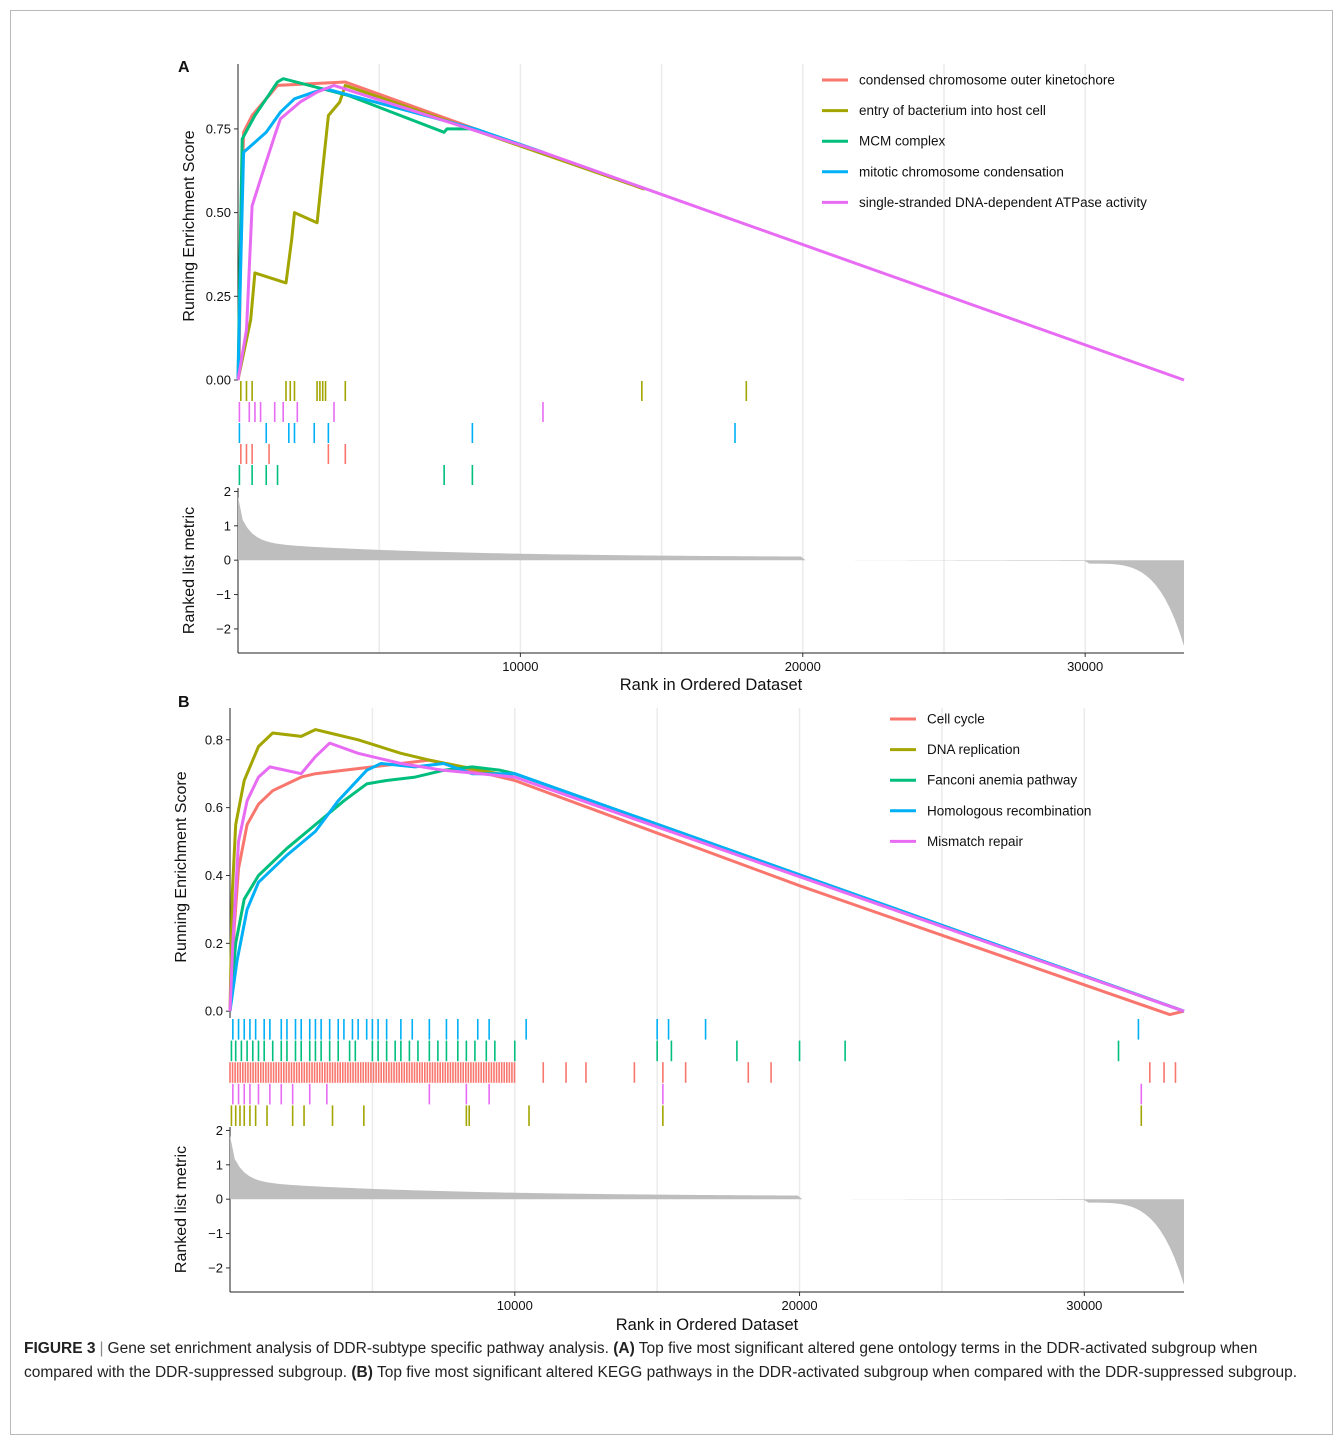 The height and width of the screenshot is (1446, 1344). What do you see at coordinates (902, 141) in the screenshot?
I see `legend-label-3: MCM complex` at bounding box center [902, 141].